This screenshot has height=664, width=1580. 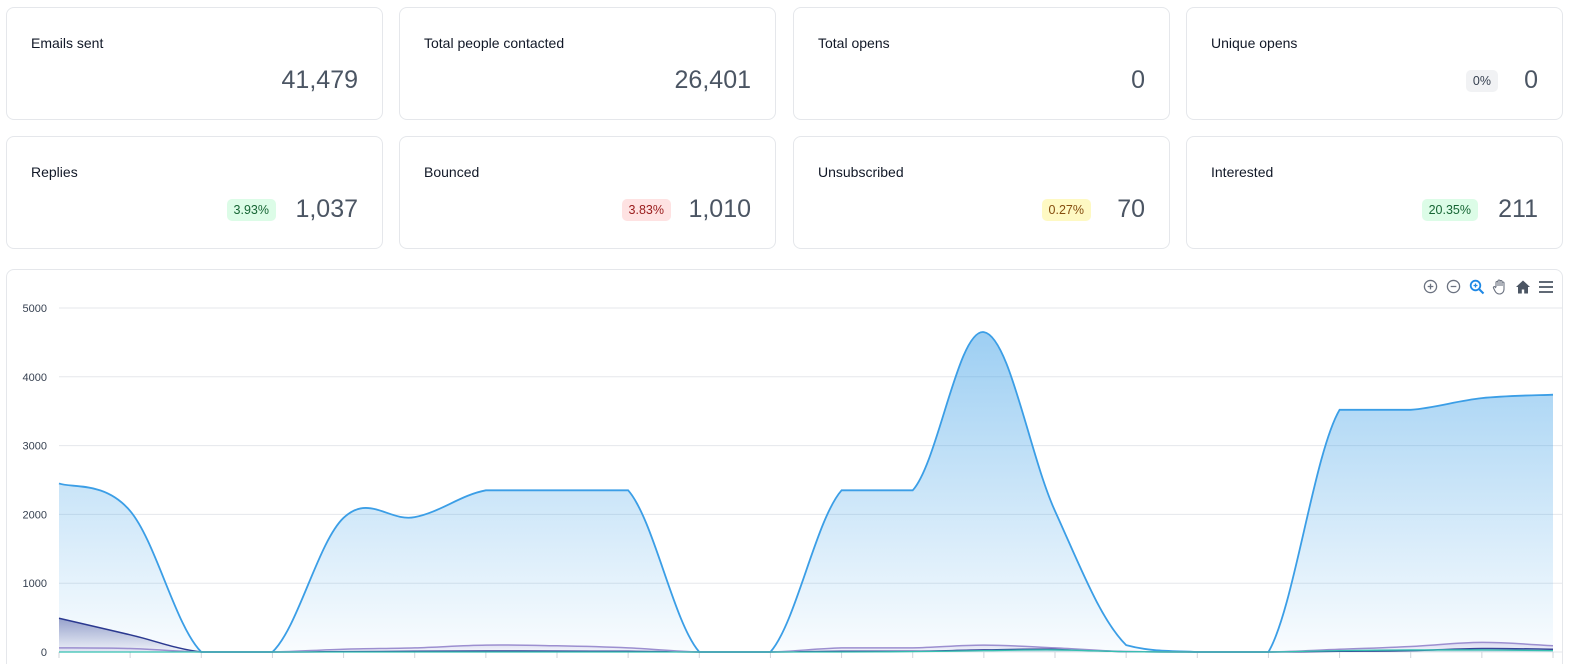 What do you see at coordinates (854, 43) in the screenshot?
I see `stat-label: Total opens` at bounding box center [854, 43].